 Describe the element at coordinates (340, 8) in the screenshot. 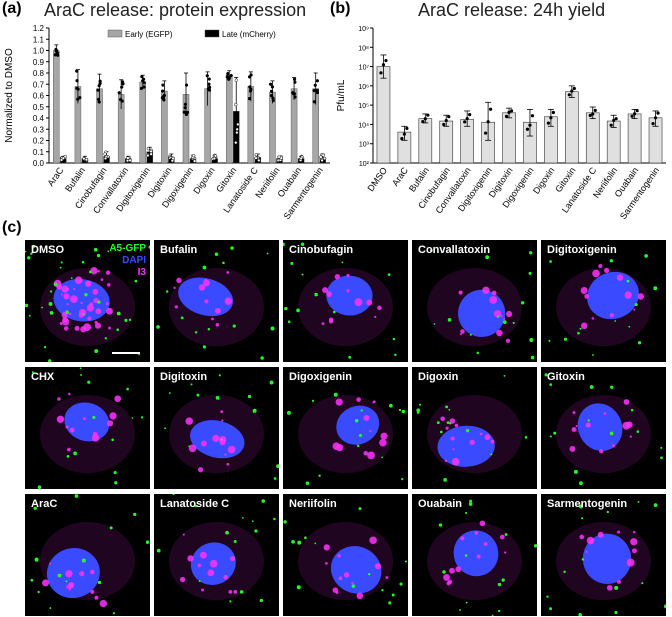

I see `panel-b-letter: (b)` at that location.